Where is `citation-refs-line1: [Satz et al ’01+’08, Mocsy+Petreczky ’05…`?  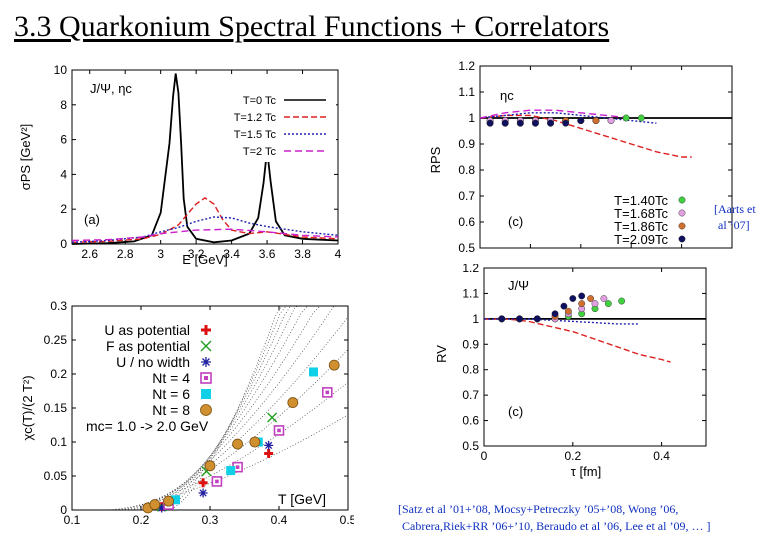 citation-refs-line1: [Satz et al ’01+’08, Mocsy+Petreczky ’05… is located at coordinates (538, 509).